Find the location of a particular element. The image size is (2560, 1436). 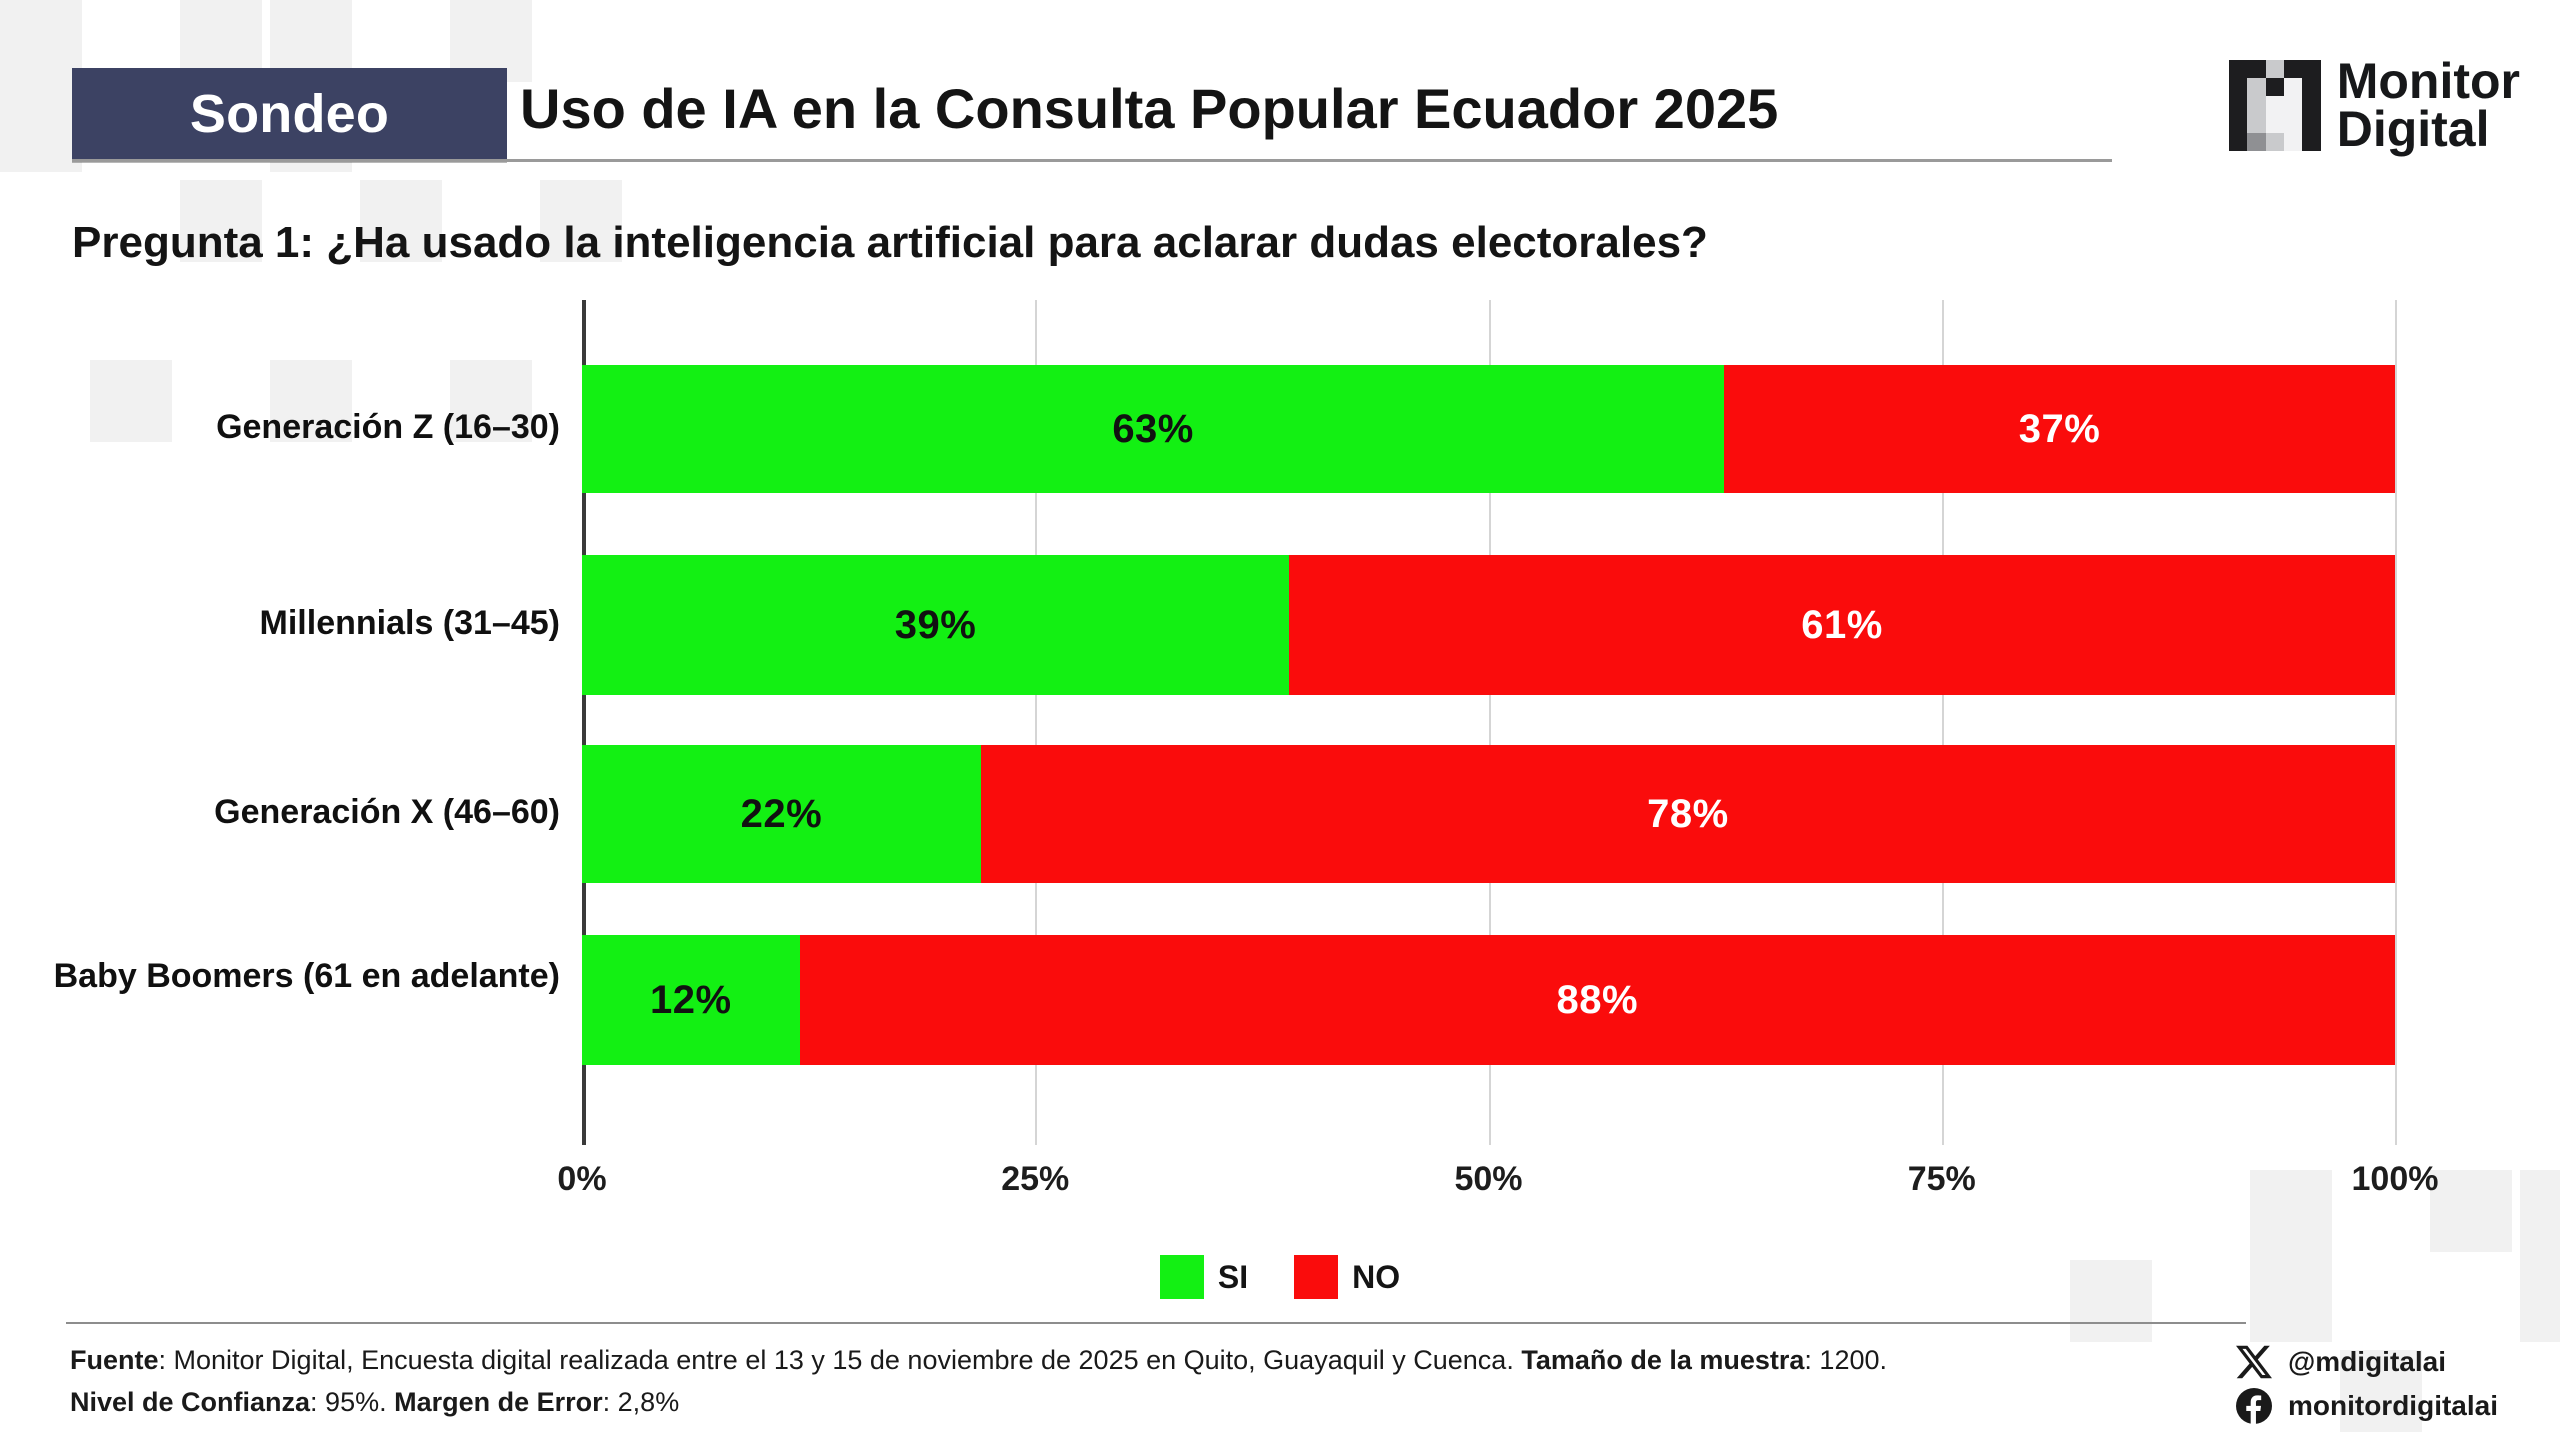

footer-confidence-text: : 95%. is located at coordinates (352, 1401).